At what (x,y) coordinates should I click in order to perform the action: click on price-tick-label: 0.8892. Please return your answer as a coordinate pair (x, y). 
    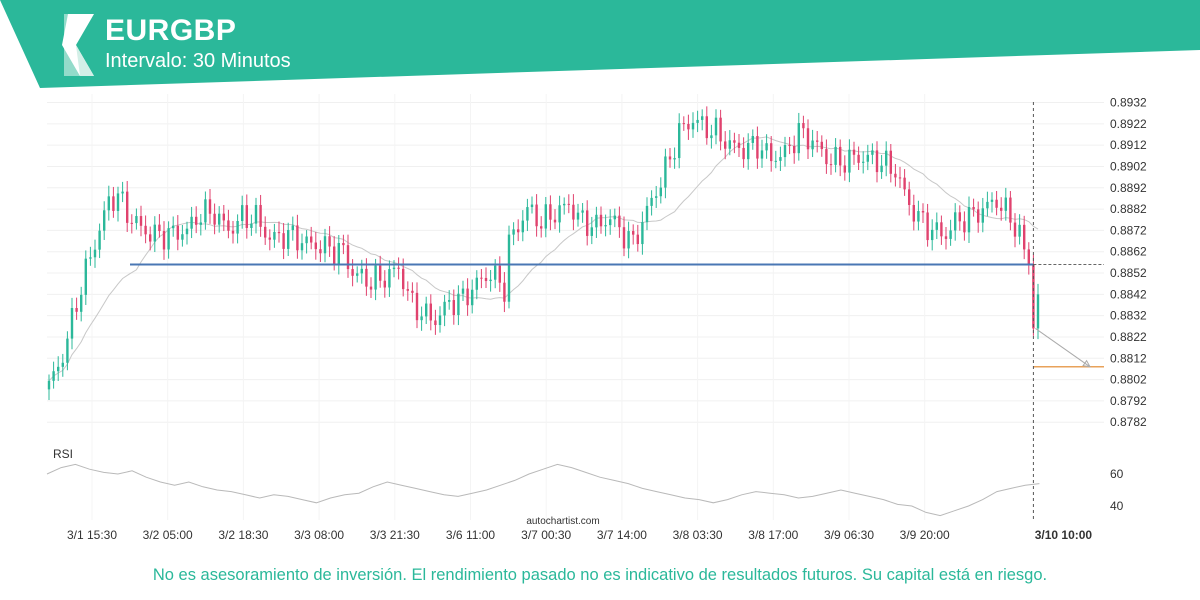
    Looking at the image, I should click on (1128, 188).